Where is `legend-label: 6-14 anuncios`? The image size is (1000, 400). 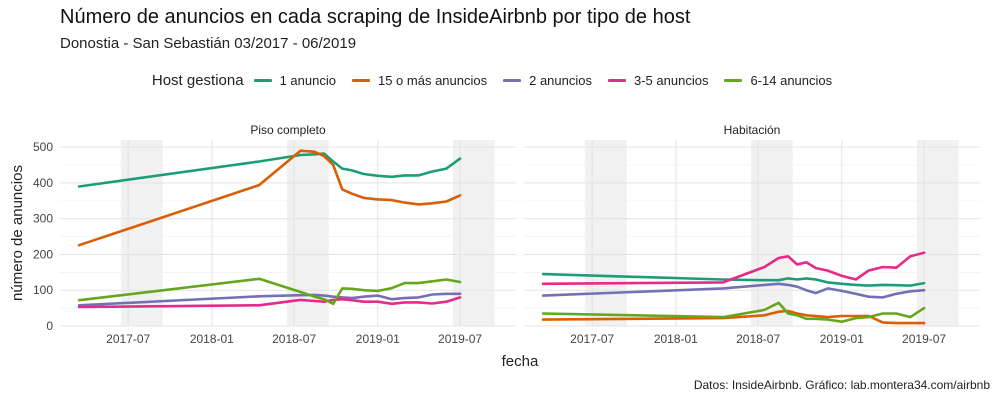
legend-label: 6-14 anuncios is located at coordinates (791, 80).